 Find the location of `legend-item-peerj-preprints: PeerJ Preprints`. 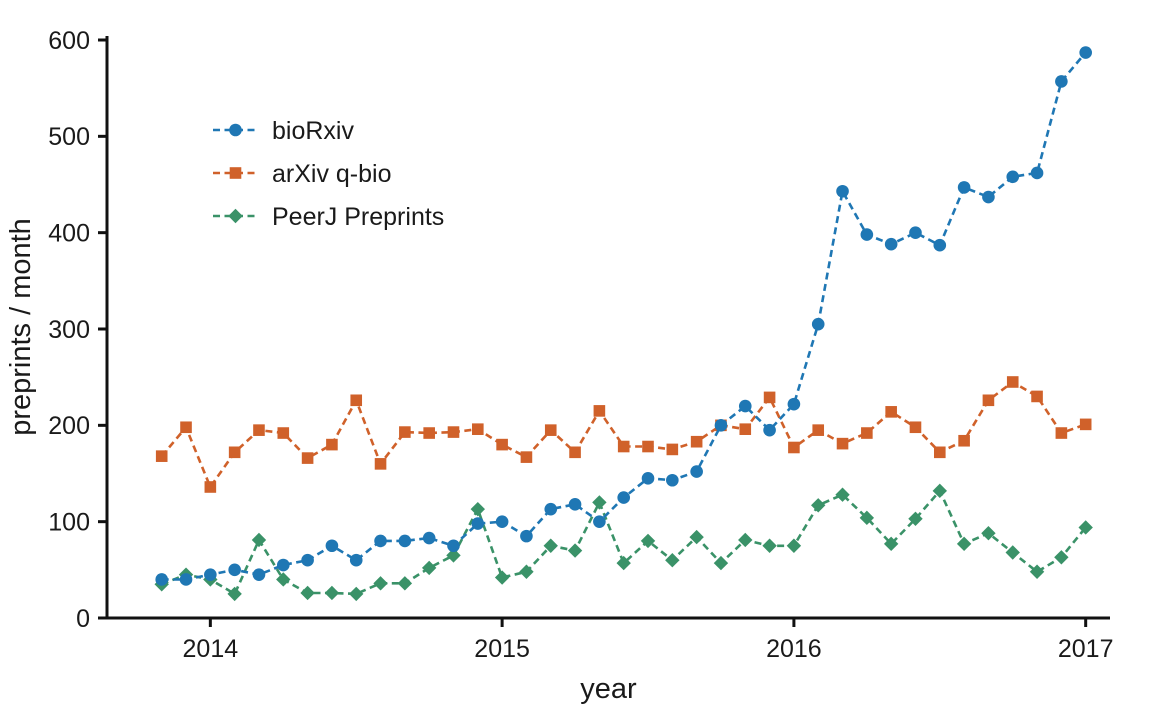

legend-item-peerj-preprints: PeerJ Preprints is located at coordinates (328, 217).